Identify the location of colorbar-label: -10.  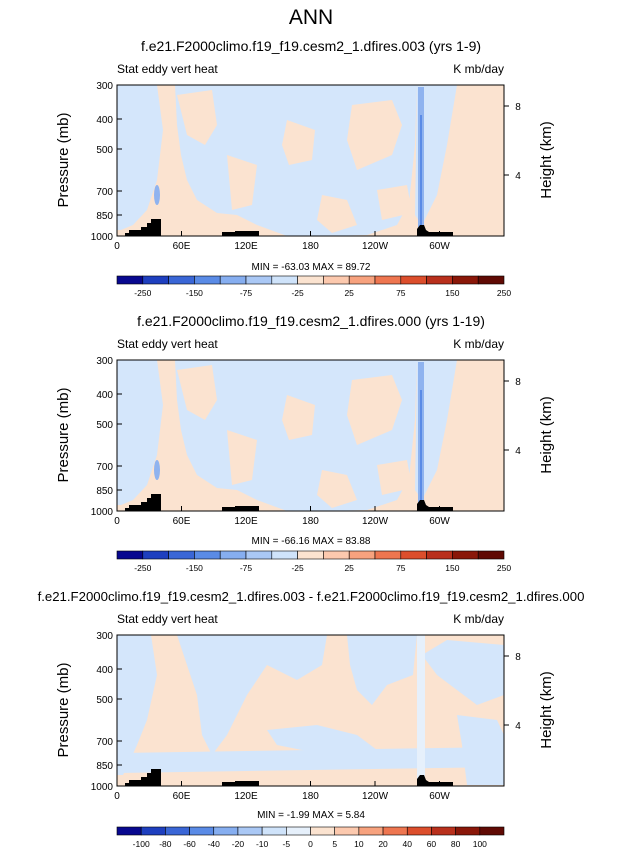
(262, 844).